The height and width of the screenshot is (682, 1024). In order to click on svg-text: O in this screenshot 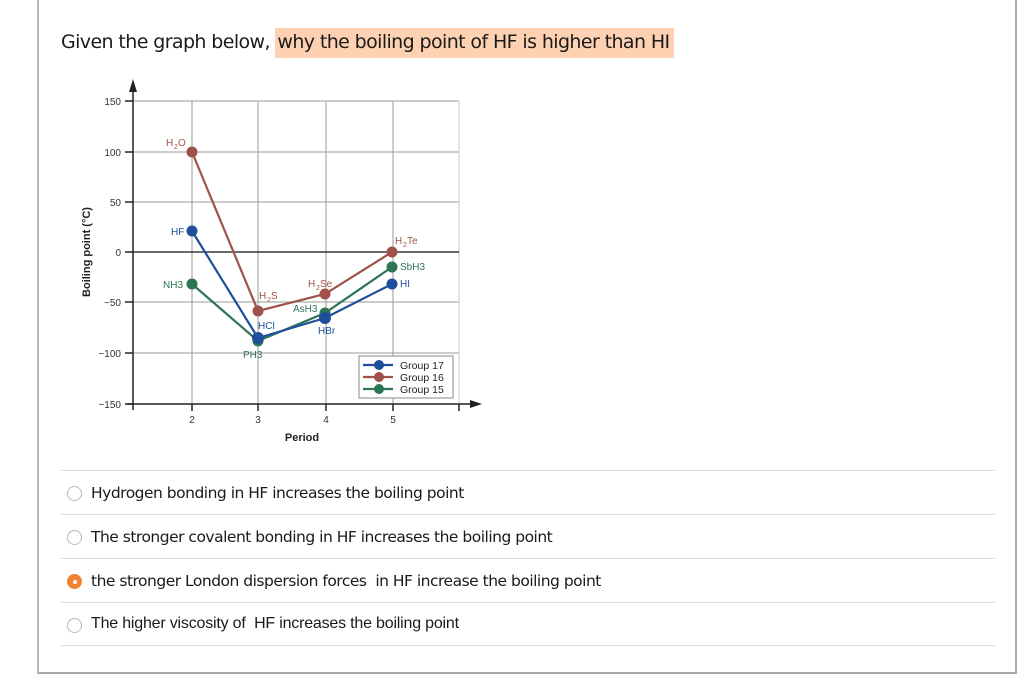, I will do `click(182, 143)`.